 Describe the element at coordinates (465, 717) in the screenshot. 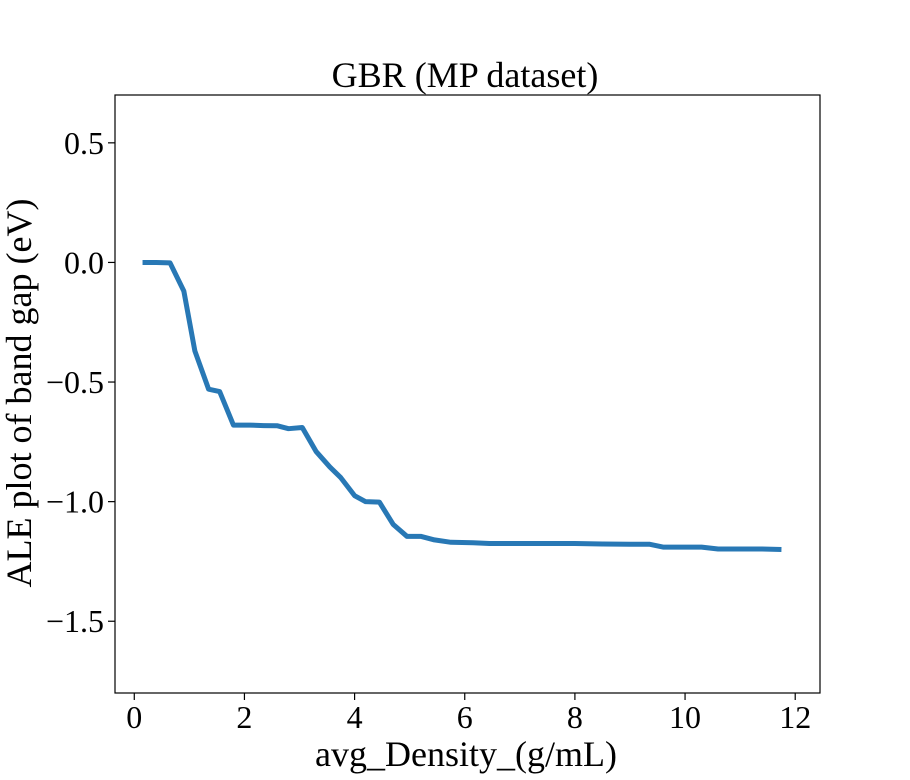

I see `x-tick-label: 6` at that location.